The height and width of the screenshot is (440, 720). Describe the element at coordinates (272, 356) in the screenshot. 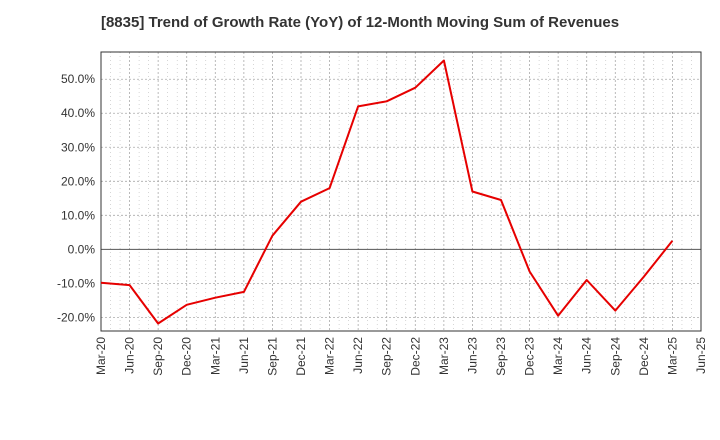

I see `x-tick-label: Sep-21` at that location.